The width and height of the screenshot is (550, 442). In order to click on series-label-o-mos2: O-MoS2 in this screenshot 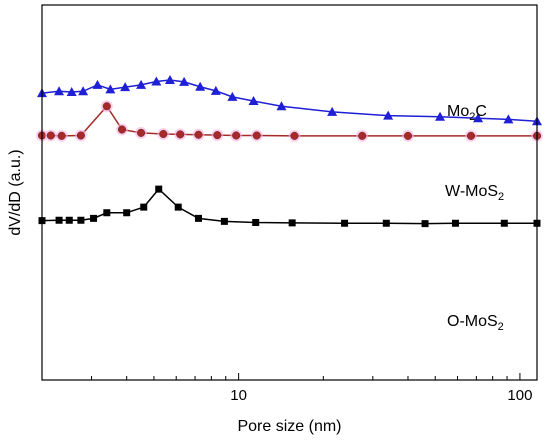, I will do `click(475, 323)`.